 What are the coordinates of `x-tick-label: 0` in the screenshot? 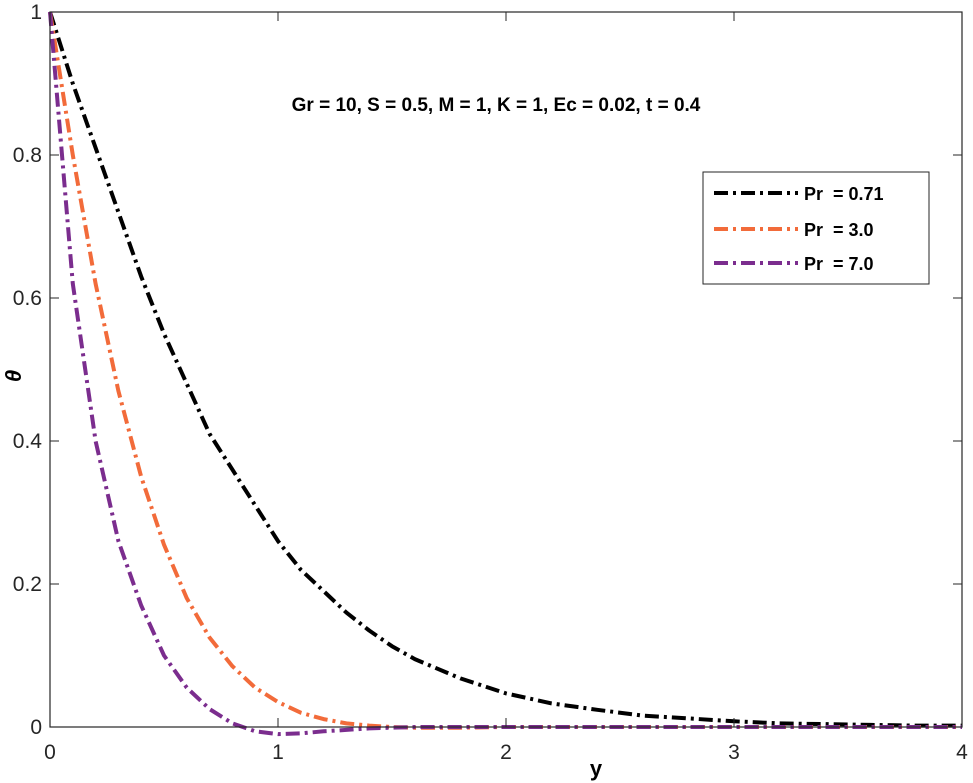 It's located at (50, 752).